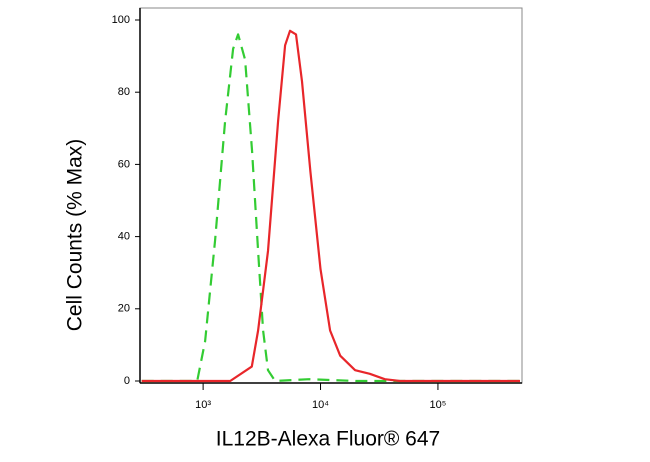 This screenshot has height=462, width=650. What do you see at coordinates (127, 381) in the screenshot?
I see `y-tick-label: 0` at bounding box center [127, 381].